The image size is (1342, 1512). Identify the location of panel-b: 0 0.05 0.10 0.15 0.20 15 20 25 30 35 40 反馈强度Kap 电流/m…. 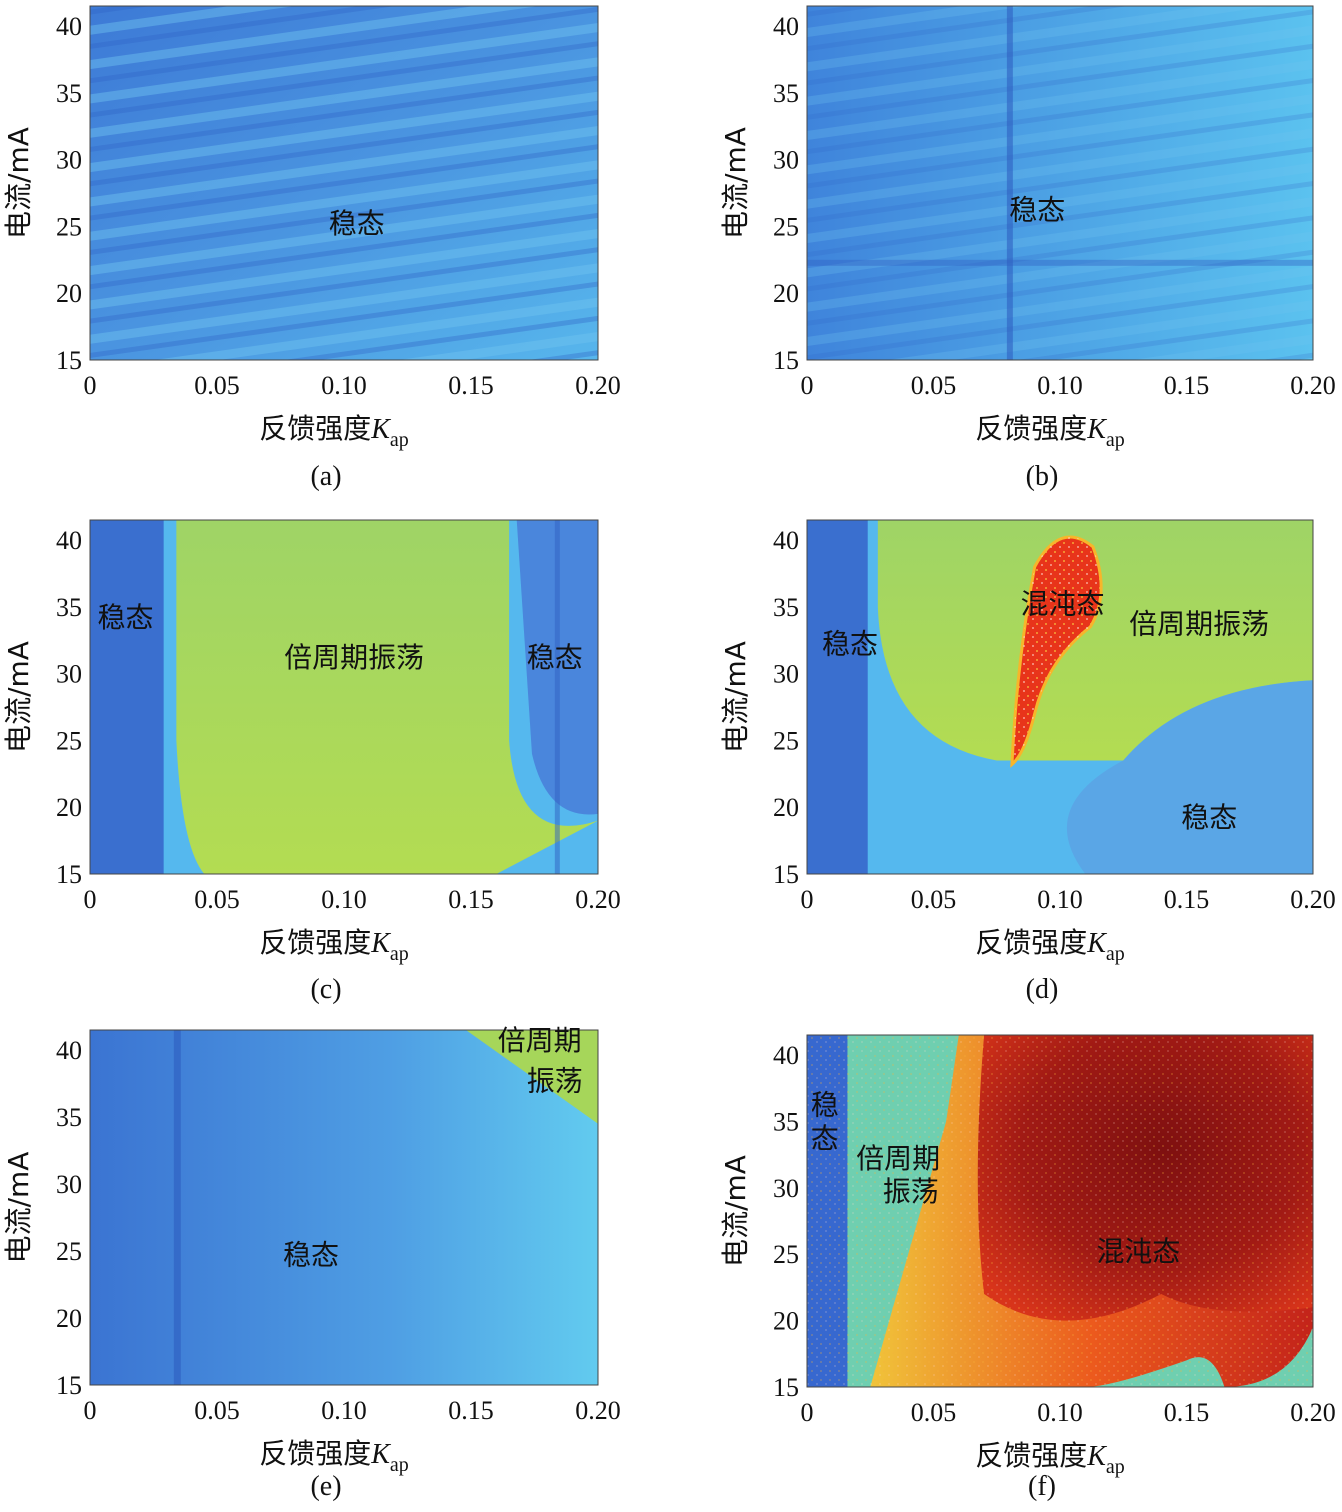
(1027, 248).